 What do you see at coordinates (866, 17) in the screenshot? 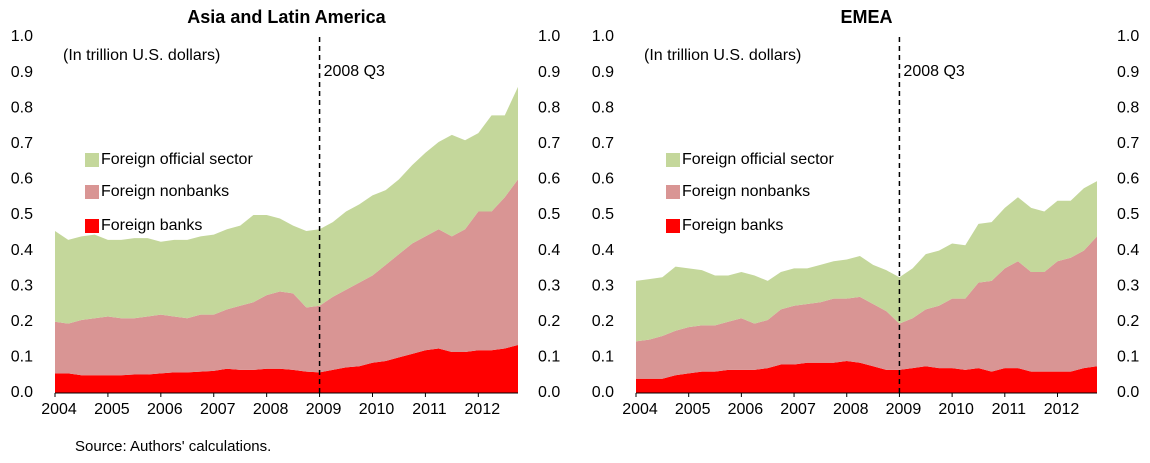
I see `chart-title: EMEA` at bounding box center [866, 17].